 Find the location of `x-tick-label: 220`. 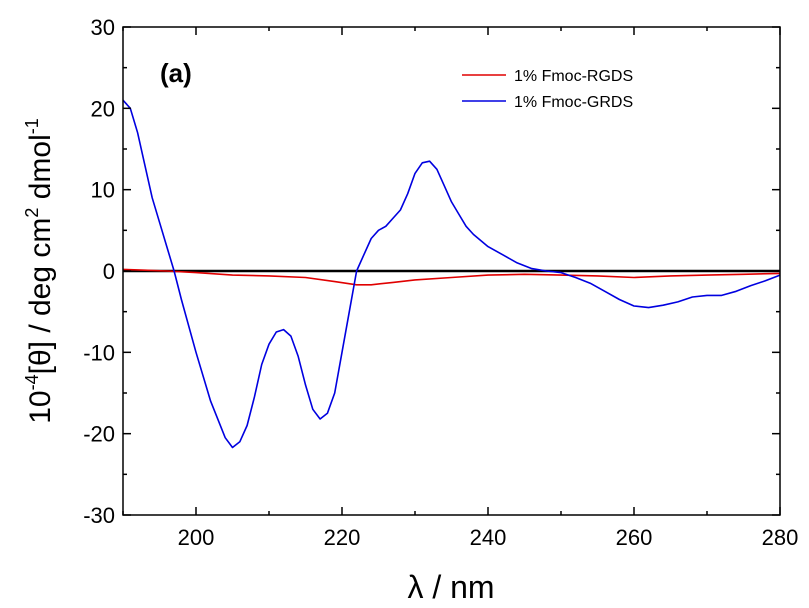

x-tick-label: 220 is located at coordinates (342, 537).